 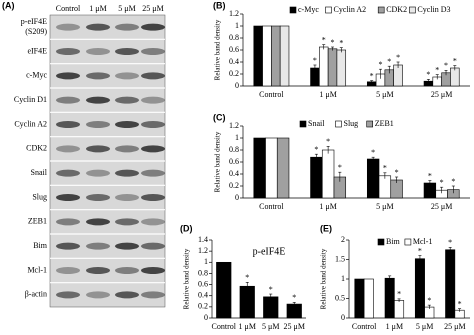 What do you see at coordinates (37, 221) in the screenshot?
I see `blot-row-label: ZEB1` at bounding box center [37, 221].